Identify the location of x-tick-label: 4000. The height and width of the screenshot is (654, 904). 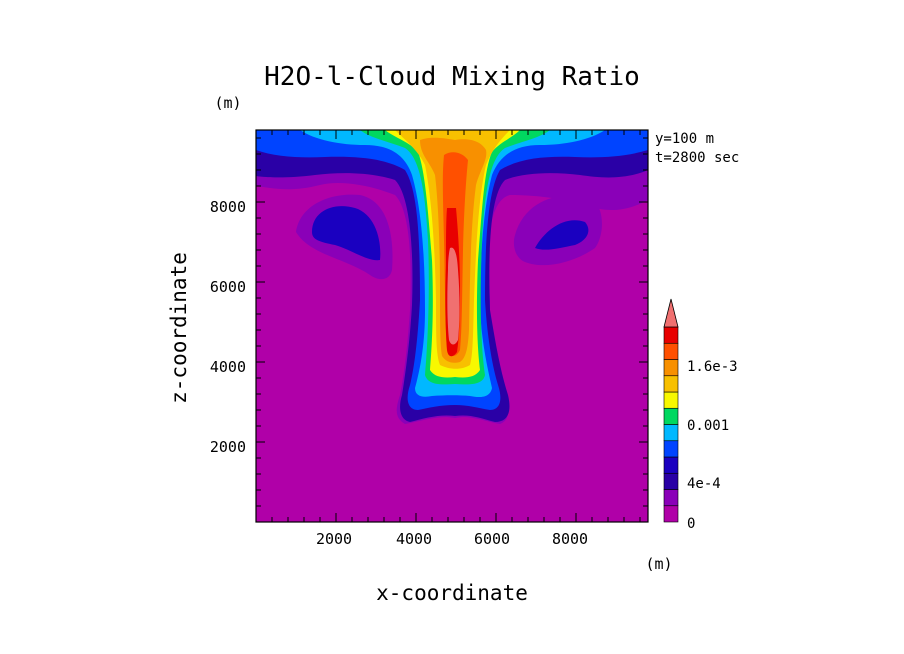
(414, 539).